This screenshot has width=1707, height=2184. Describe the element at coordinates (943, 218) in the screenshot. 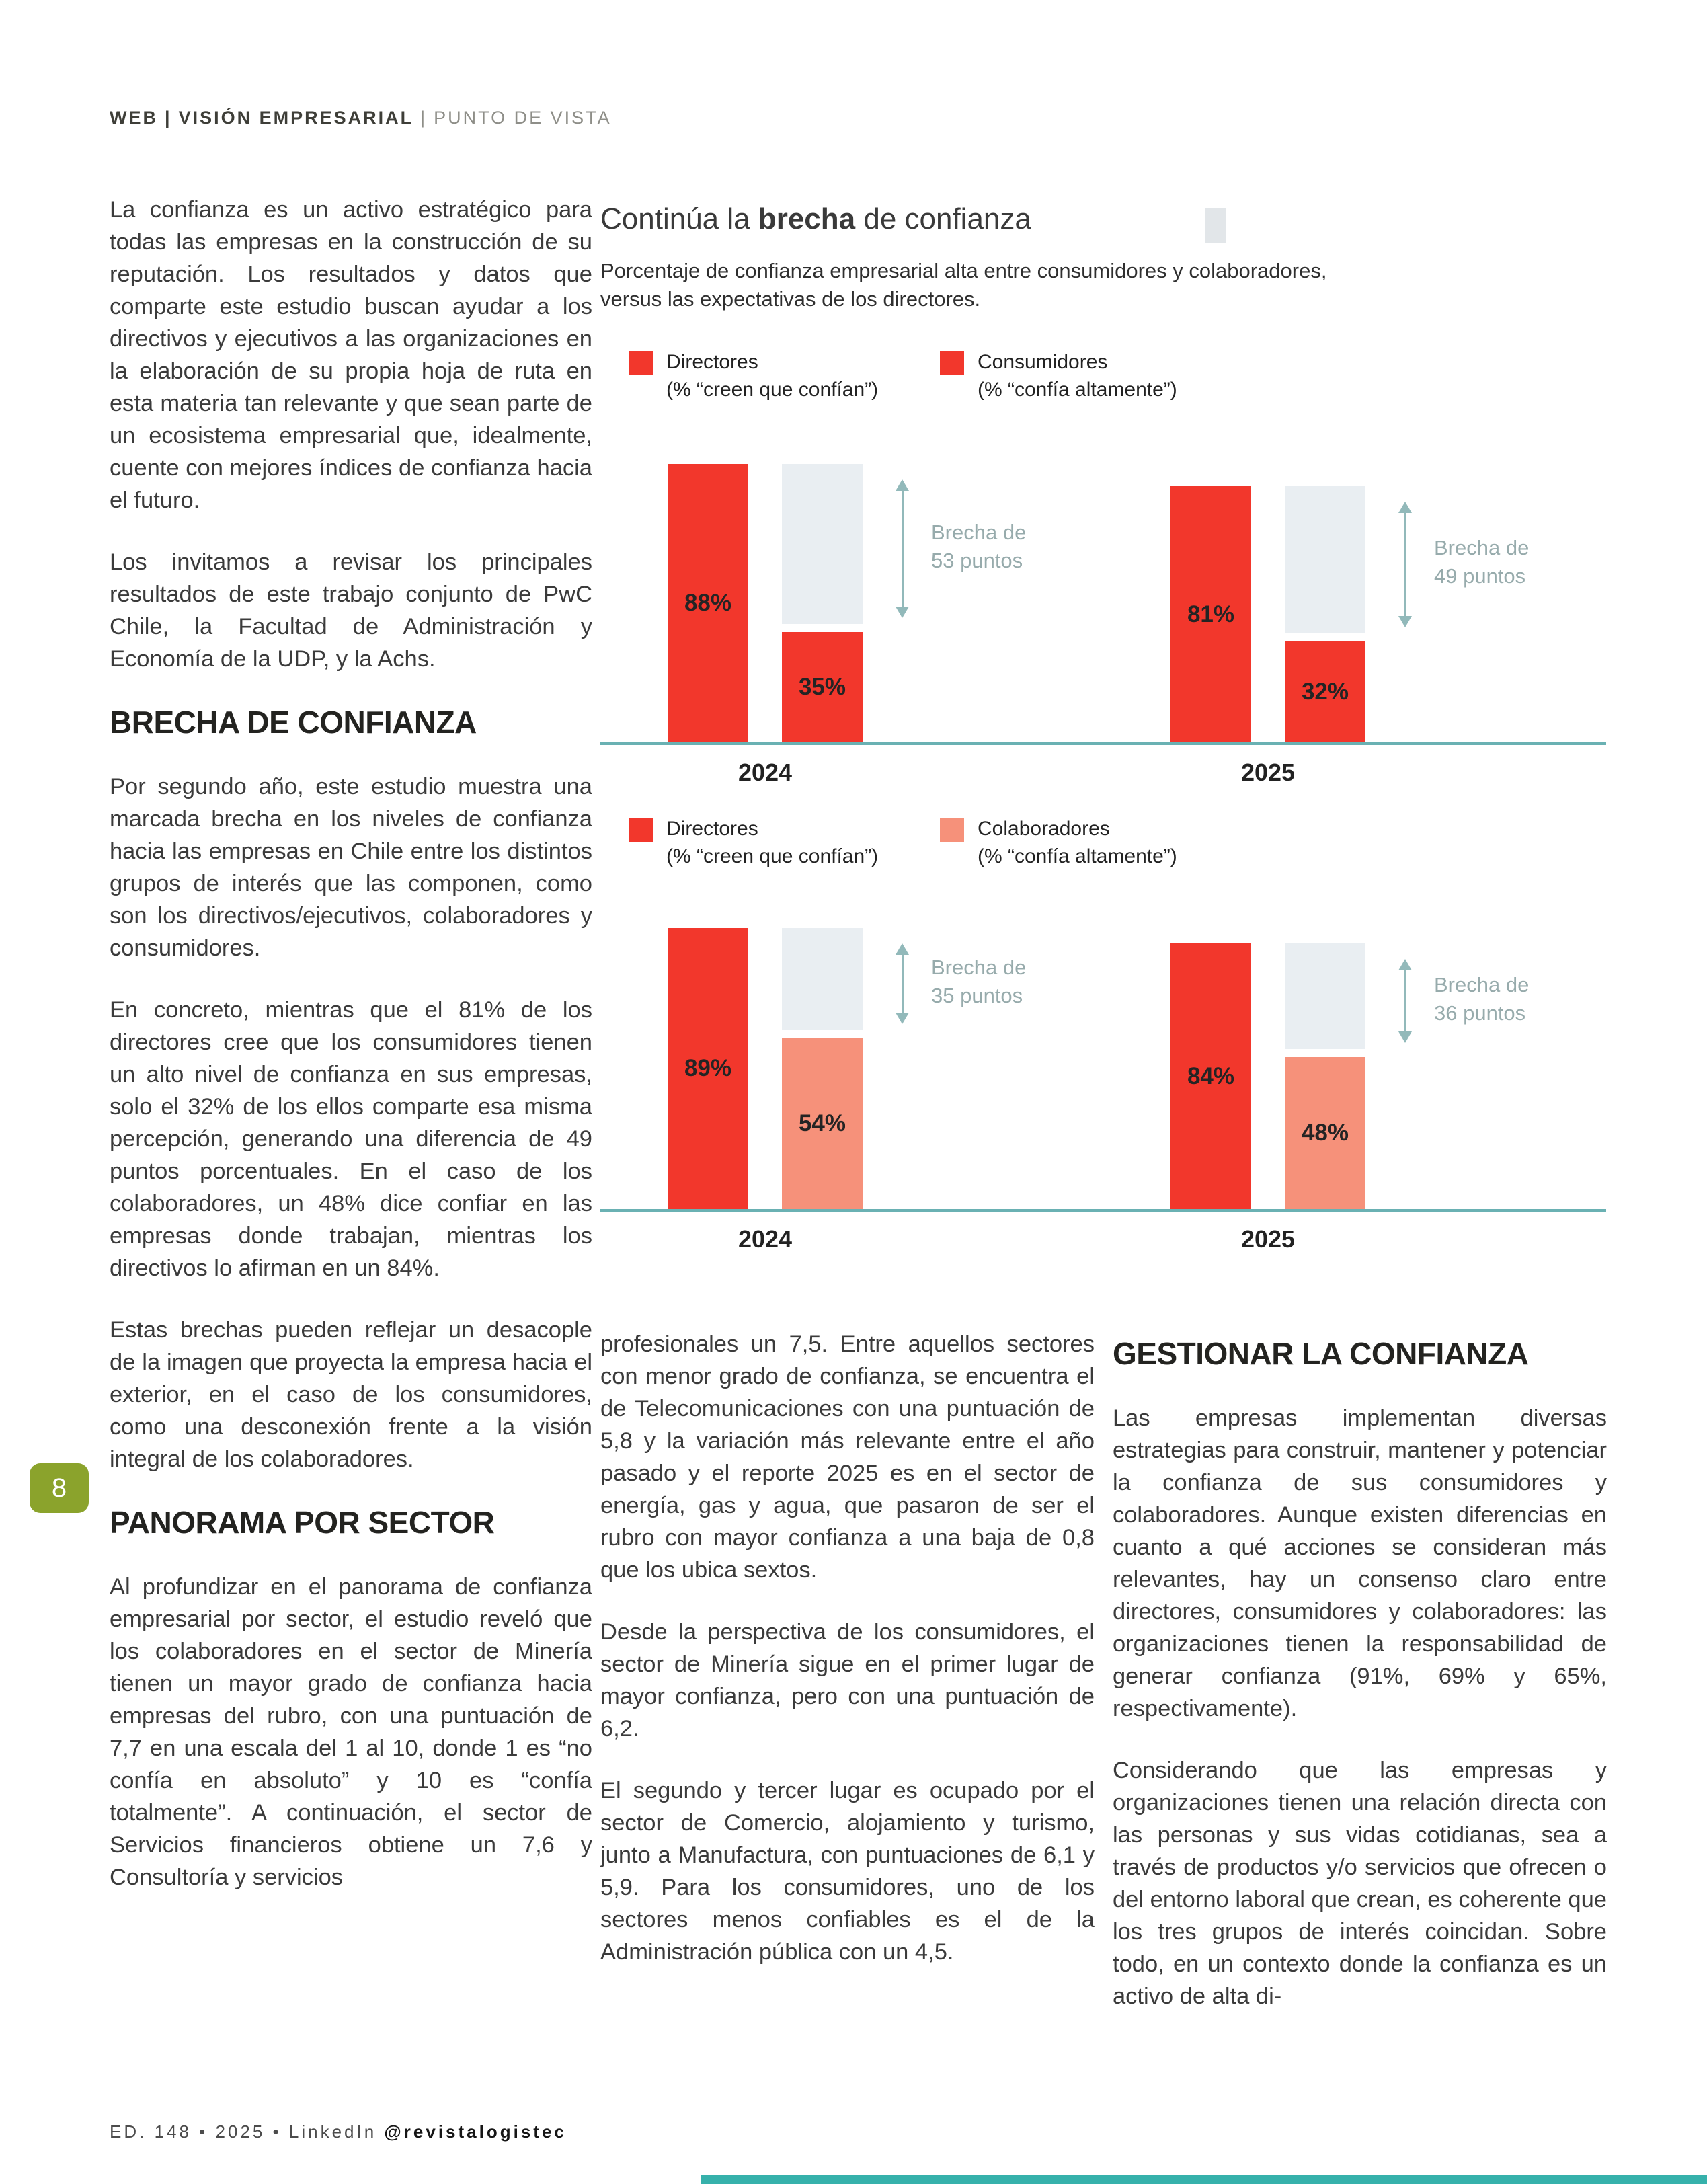

I see `chart-title-post: de confianza` at that location.